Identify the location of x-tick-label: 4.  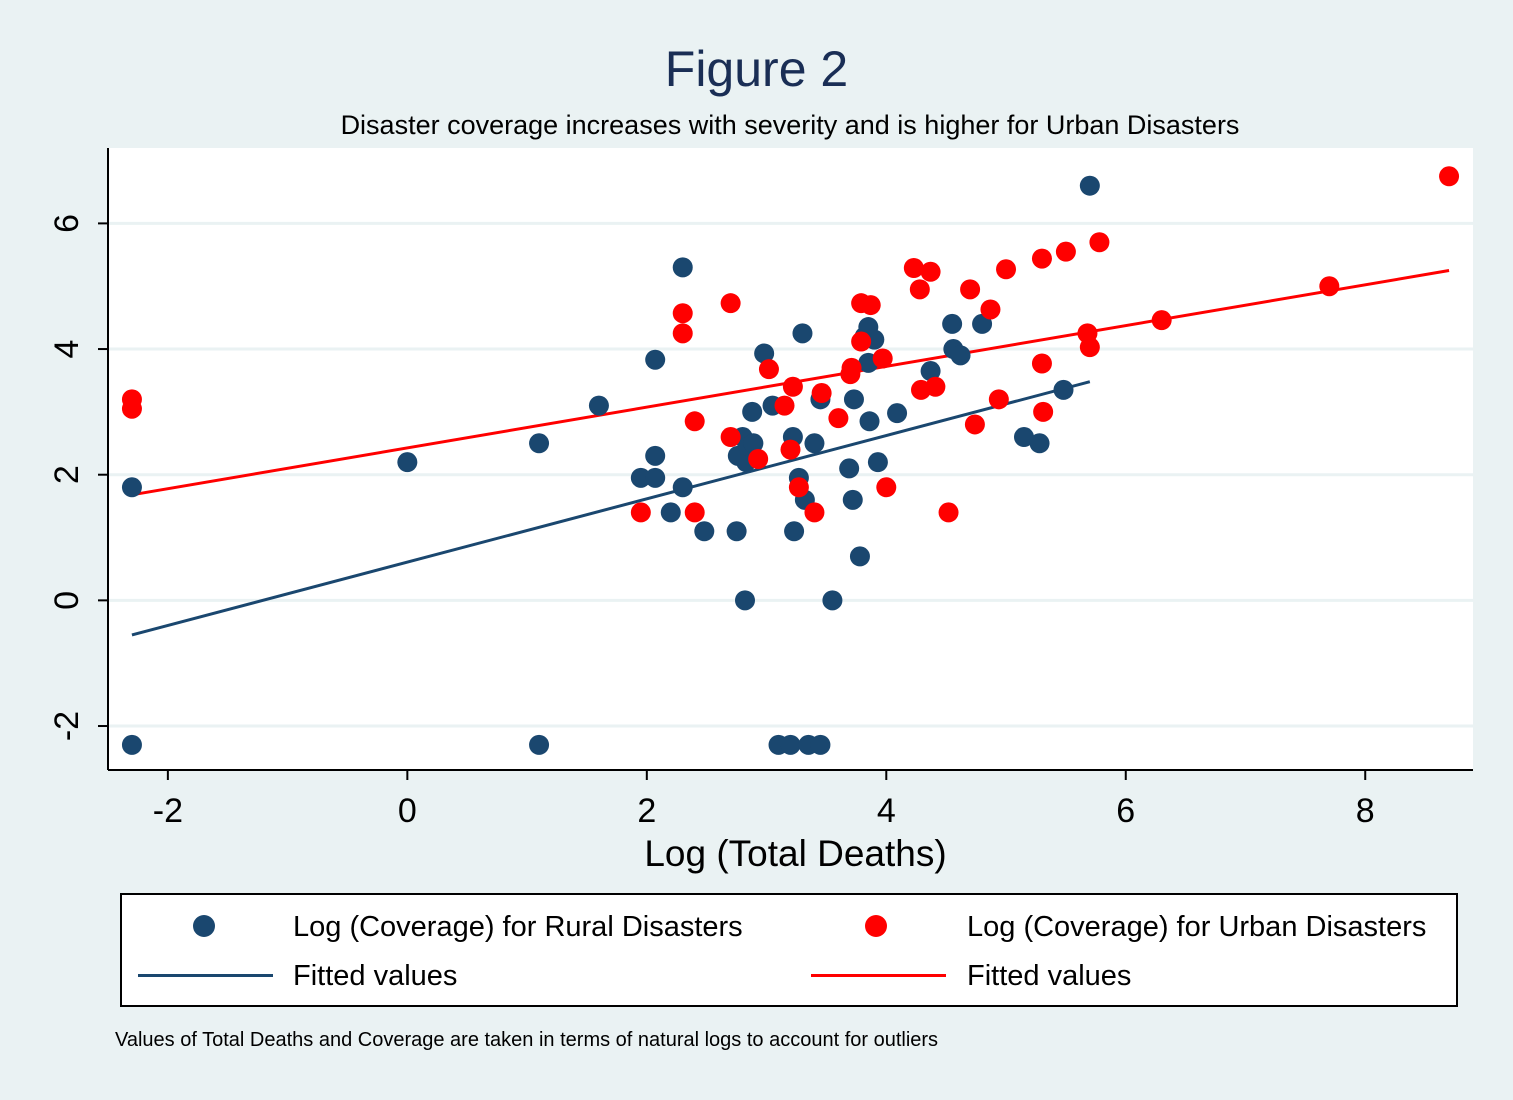
(886, 811).